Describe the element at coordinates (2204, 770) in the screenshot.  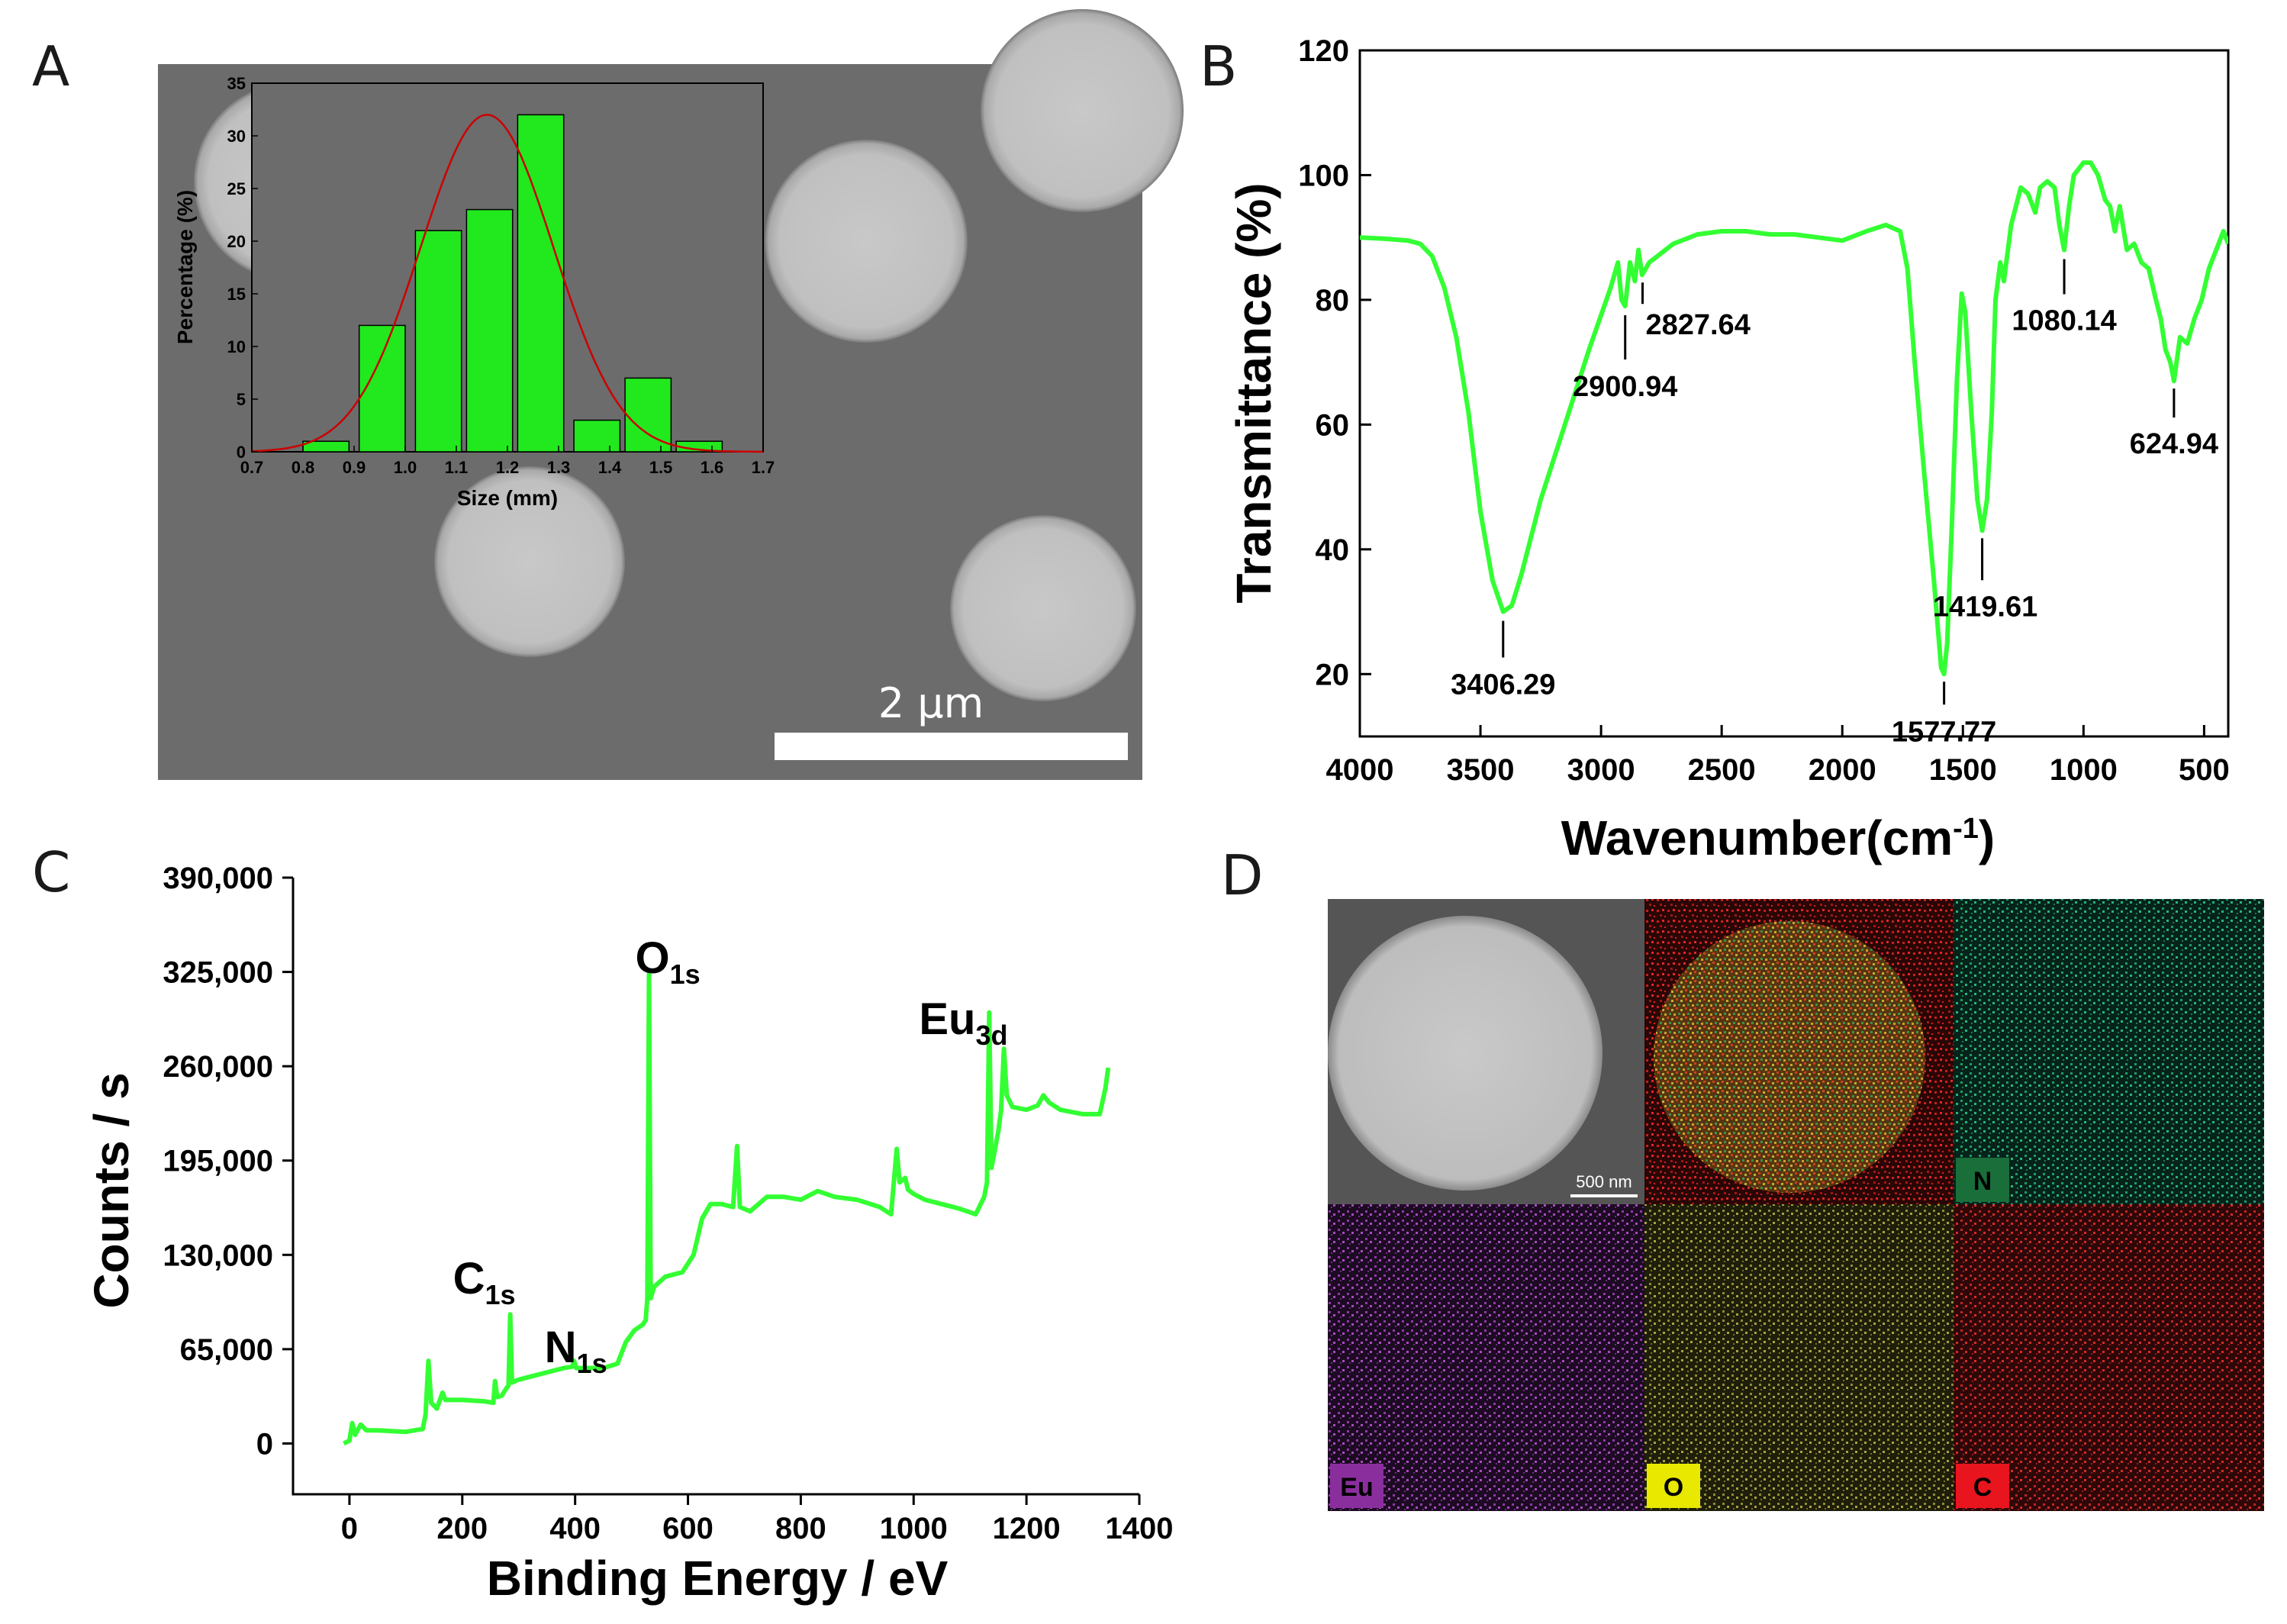
I see `ftir-x-tick-label: 500` at that location.